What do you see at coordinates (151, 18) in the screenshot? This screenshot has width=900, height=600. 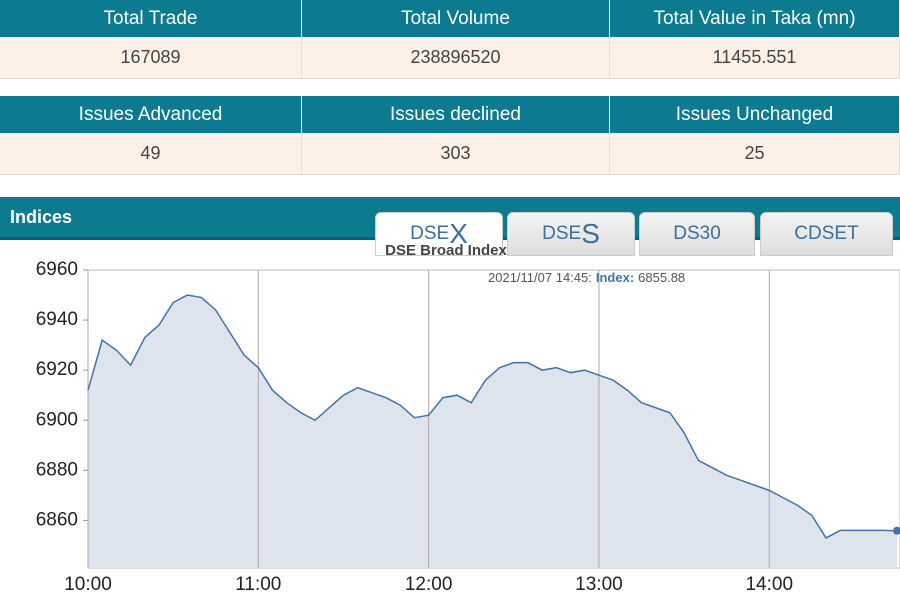 I see `header-cell: Total Trade` at bounding box center [151, 18].